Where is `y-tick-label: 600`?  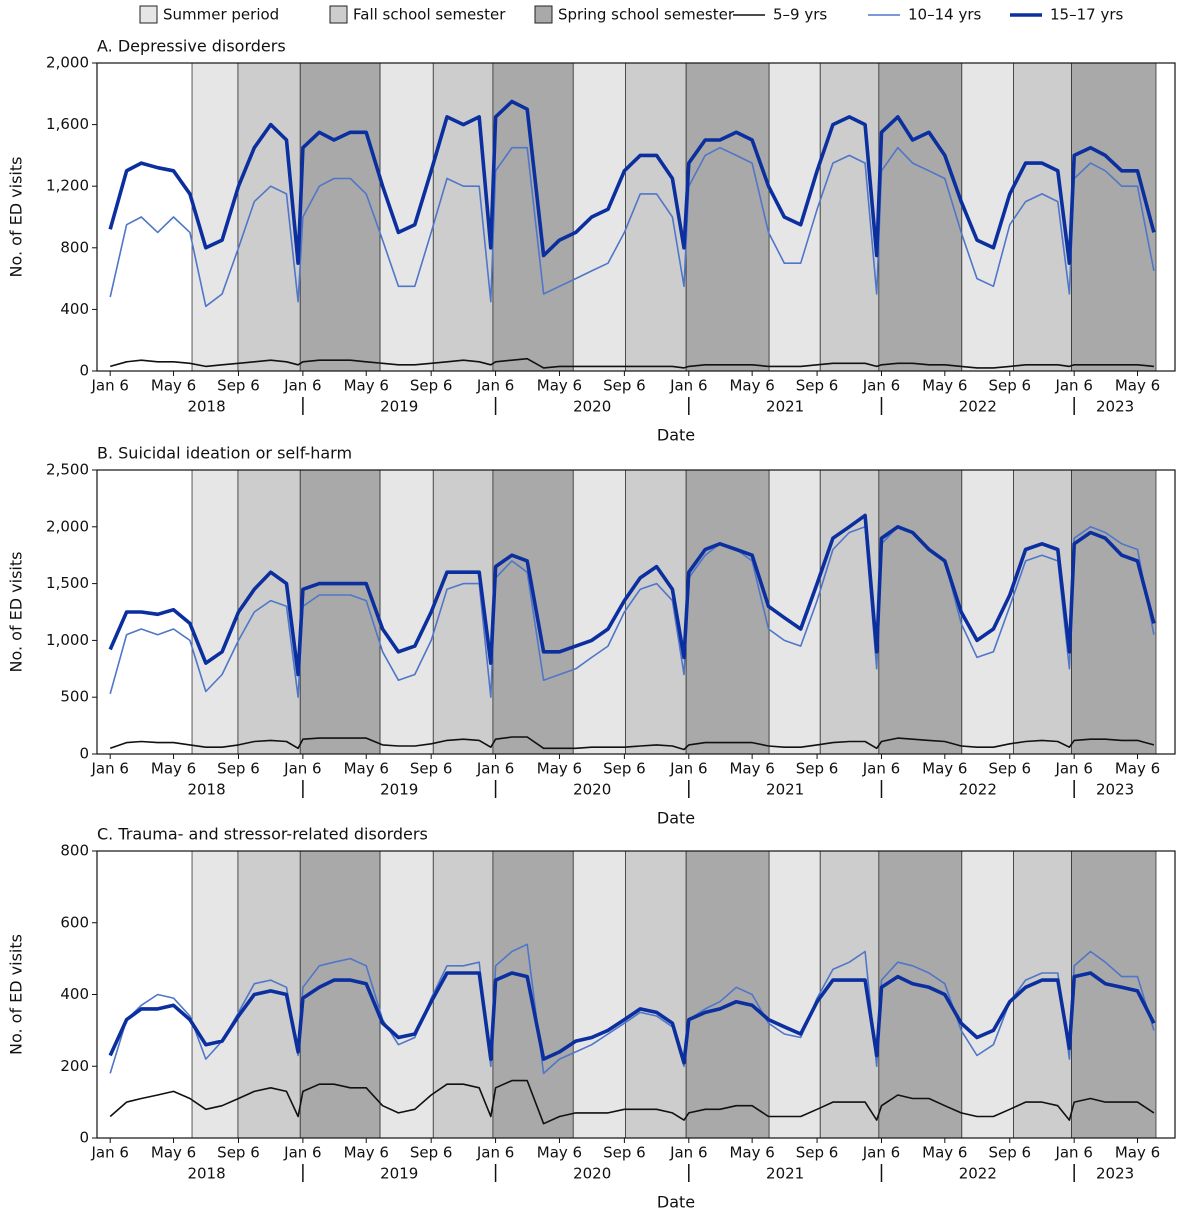
y-tick-label: 600 is located at coordinates (74, 922).